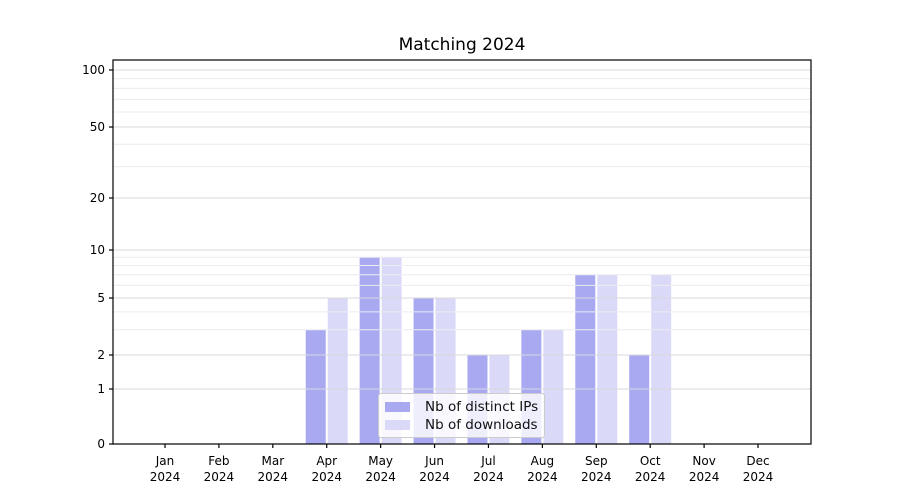  What do you see at coordinates (101, 355) in the screenshot?
I see `y-tick-label: 2` at bounding box center [101, 355].